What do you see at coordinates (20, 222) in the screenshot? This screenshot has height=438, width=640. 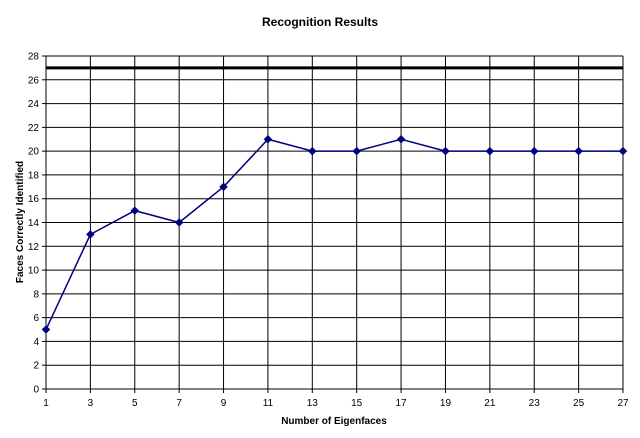 I see `y-axis-label: Faces Correctly Identified` at bounding box center [20, 222].